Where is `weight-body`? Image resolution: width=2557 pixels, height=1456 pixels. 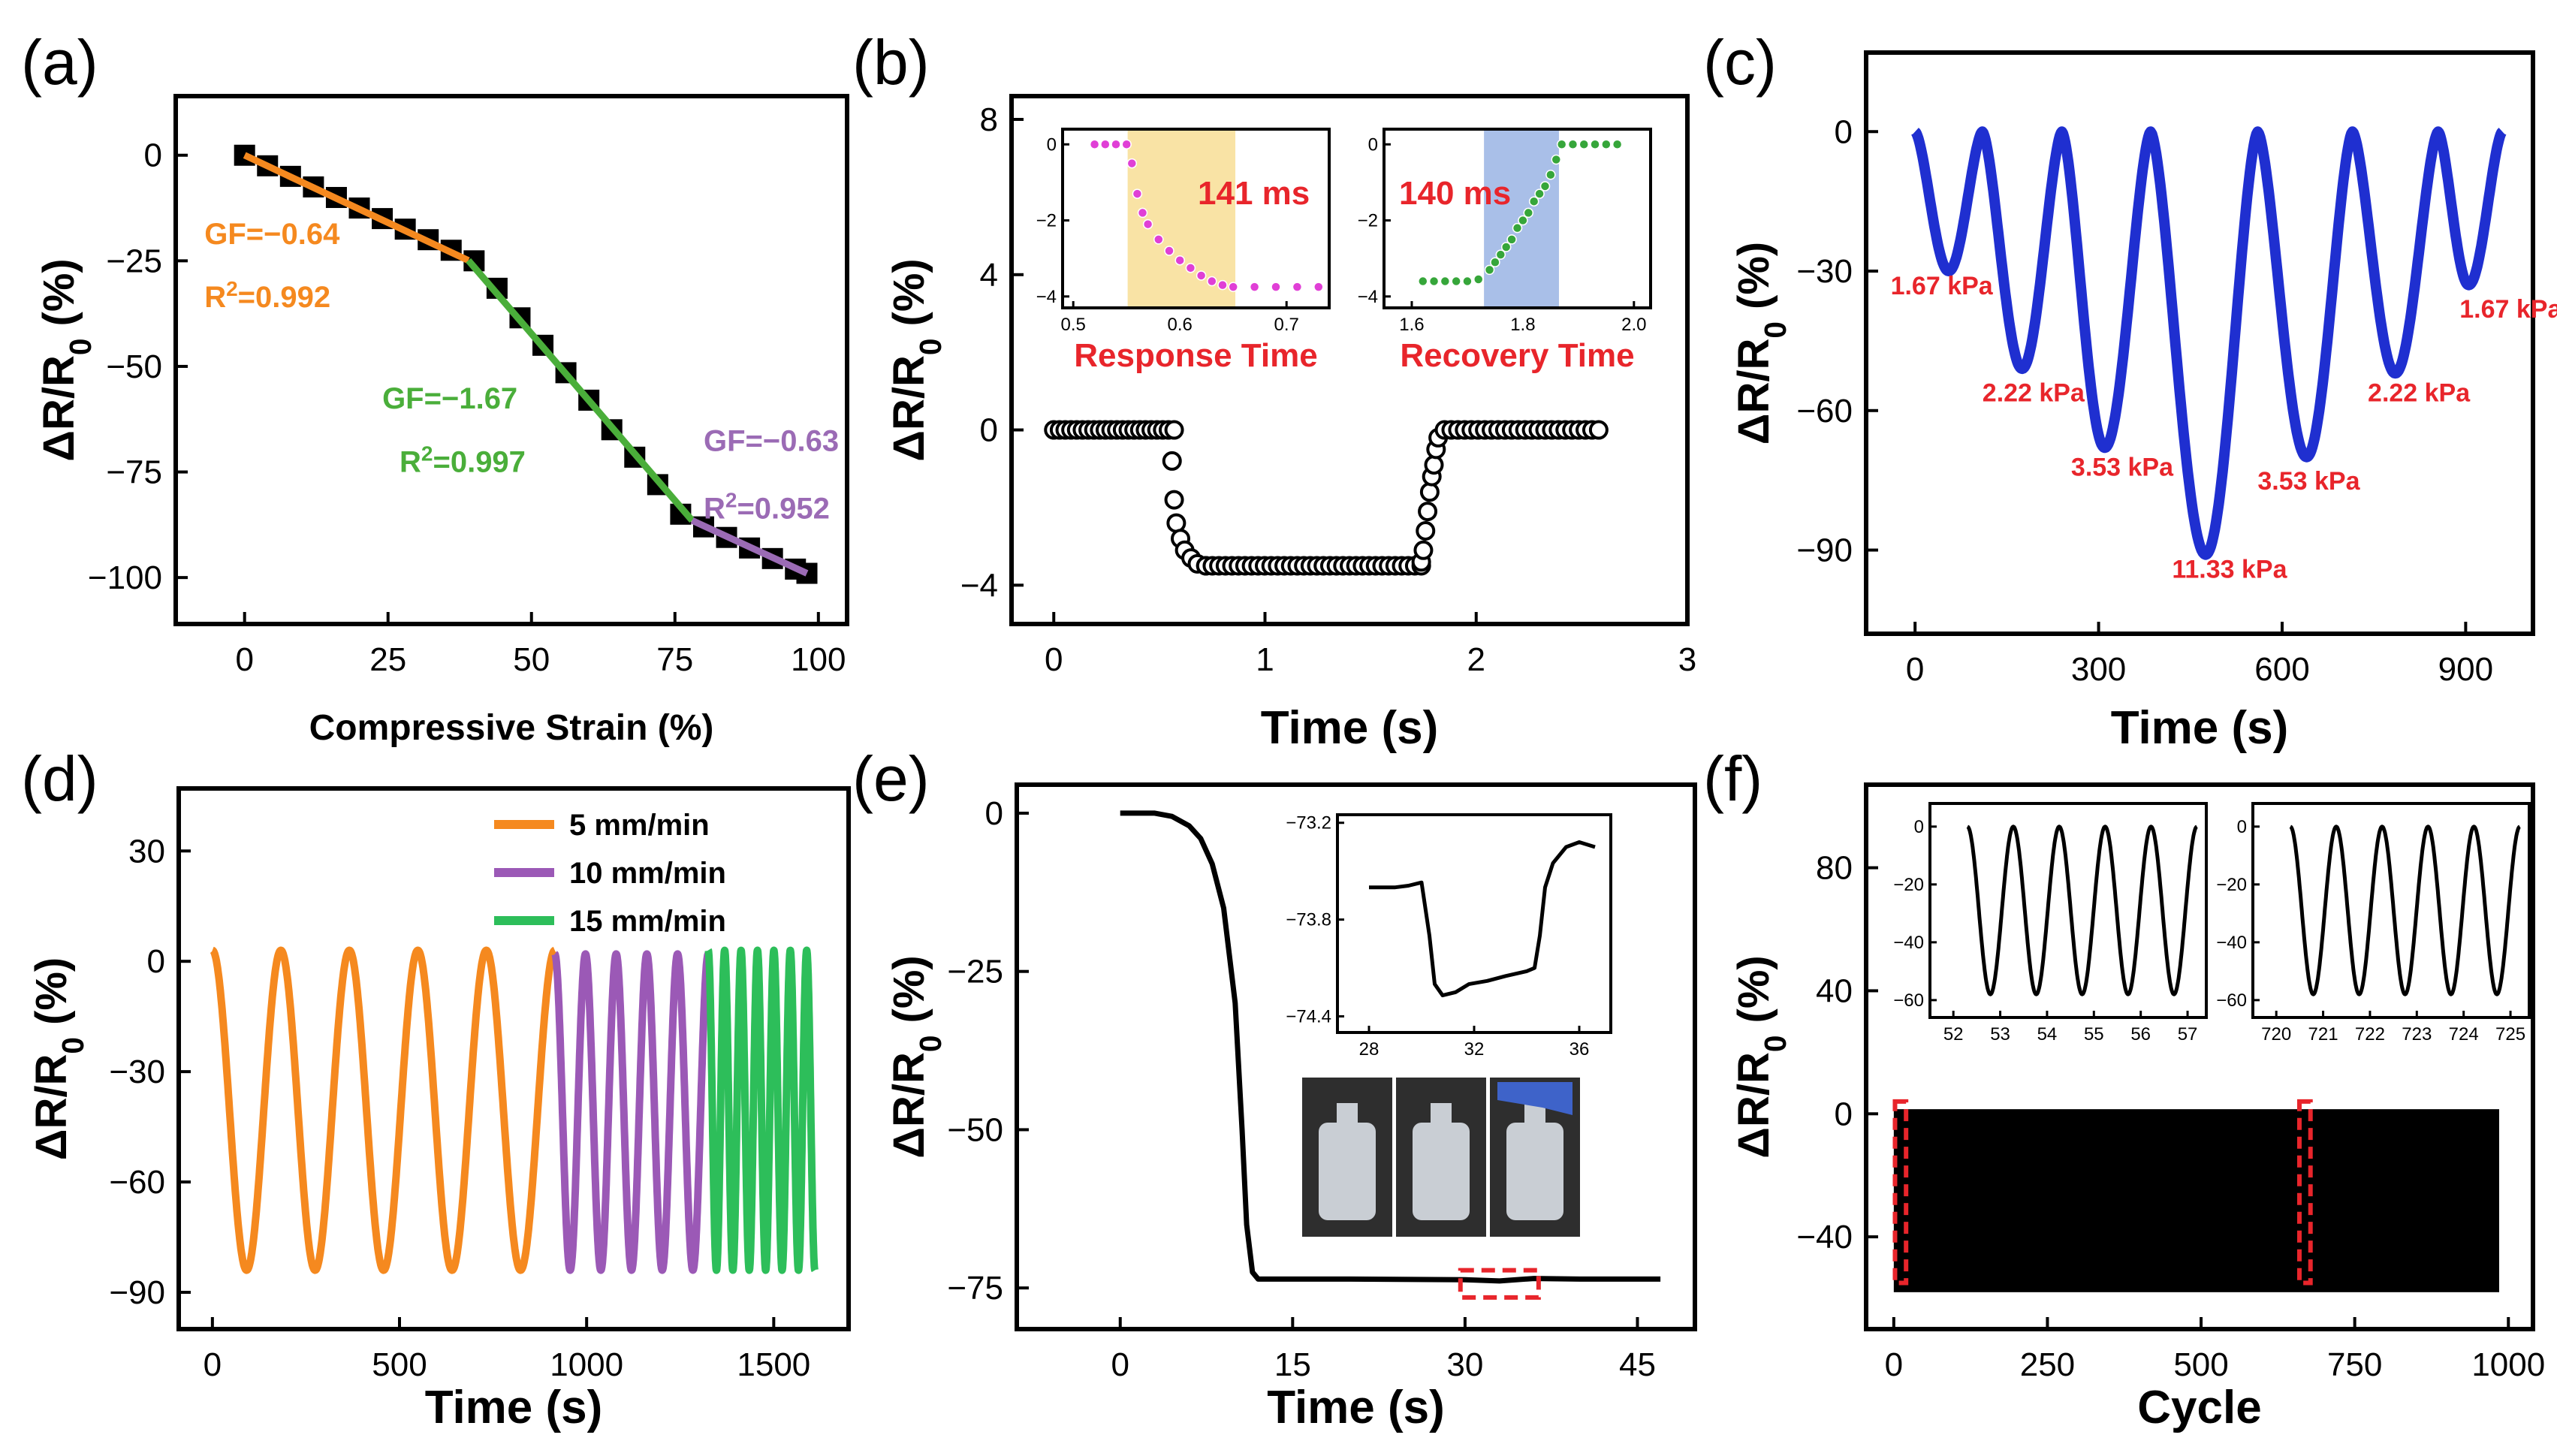
weight-body is located at coordinates (1534, 1171).